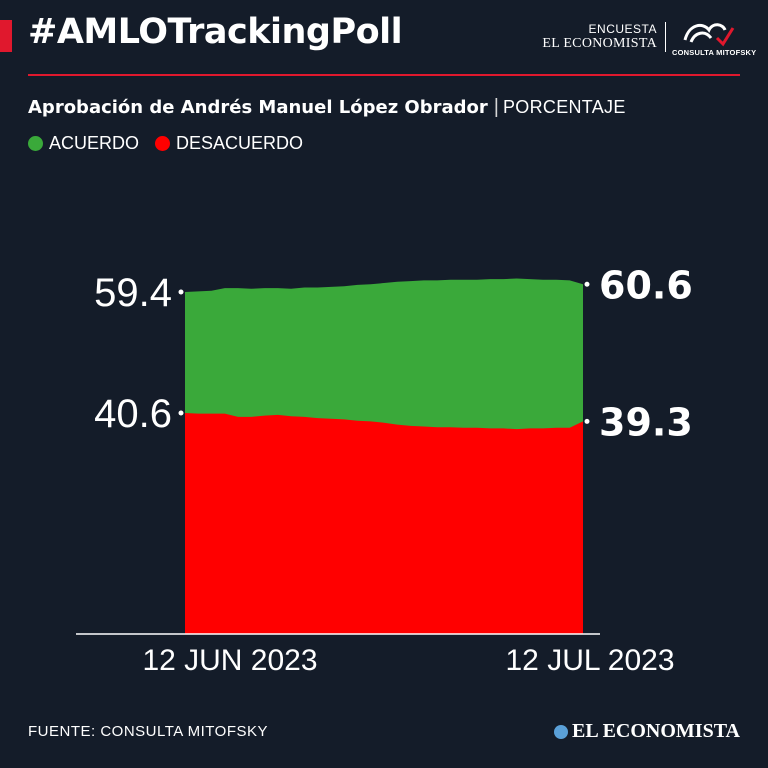  I want to click on start-value-label-1: 40.6, so click(133, 414).